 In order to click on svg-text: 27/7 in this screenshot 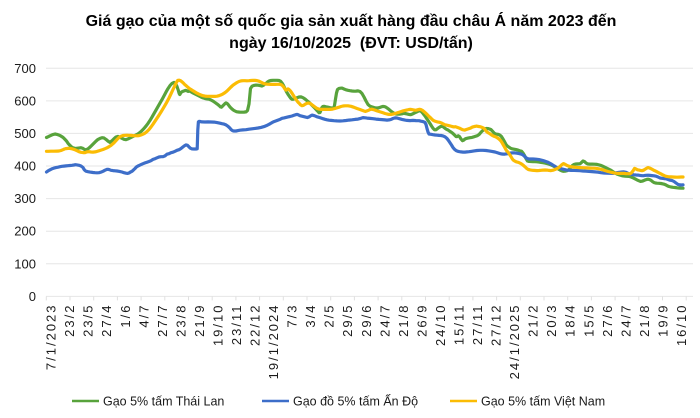, I will do `click(162, 320)`.